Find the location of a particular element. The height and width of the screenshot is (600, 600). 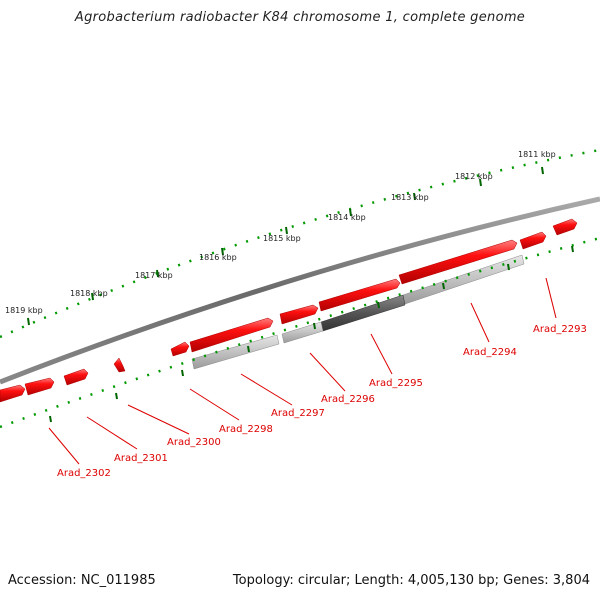

kbp-label: 1814 kbp is located at coordinates (347, 217).